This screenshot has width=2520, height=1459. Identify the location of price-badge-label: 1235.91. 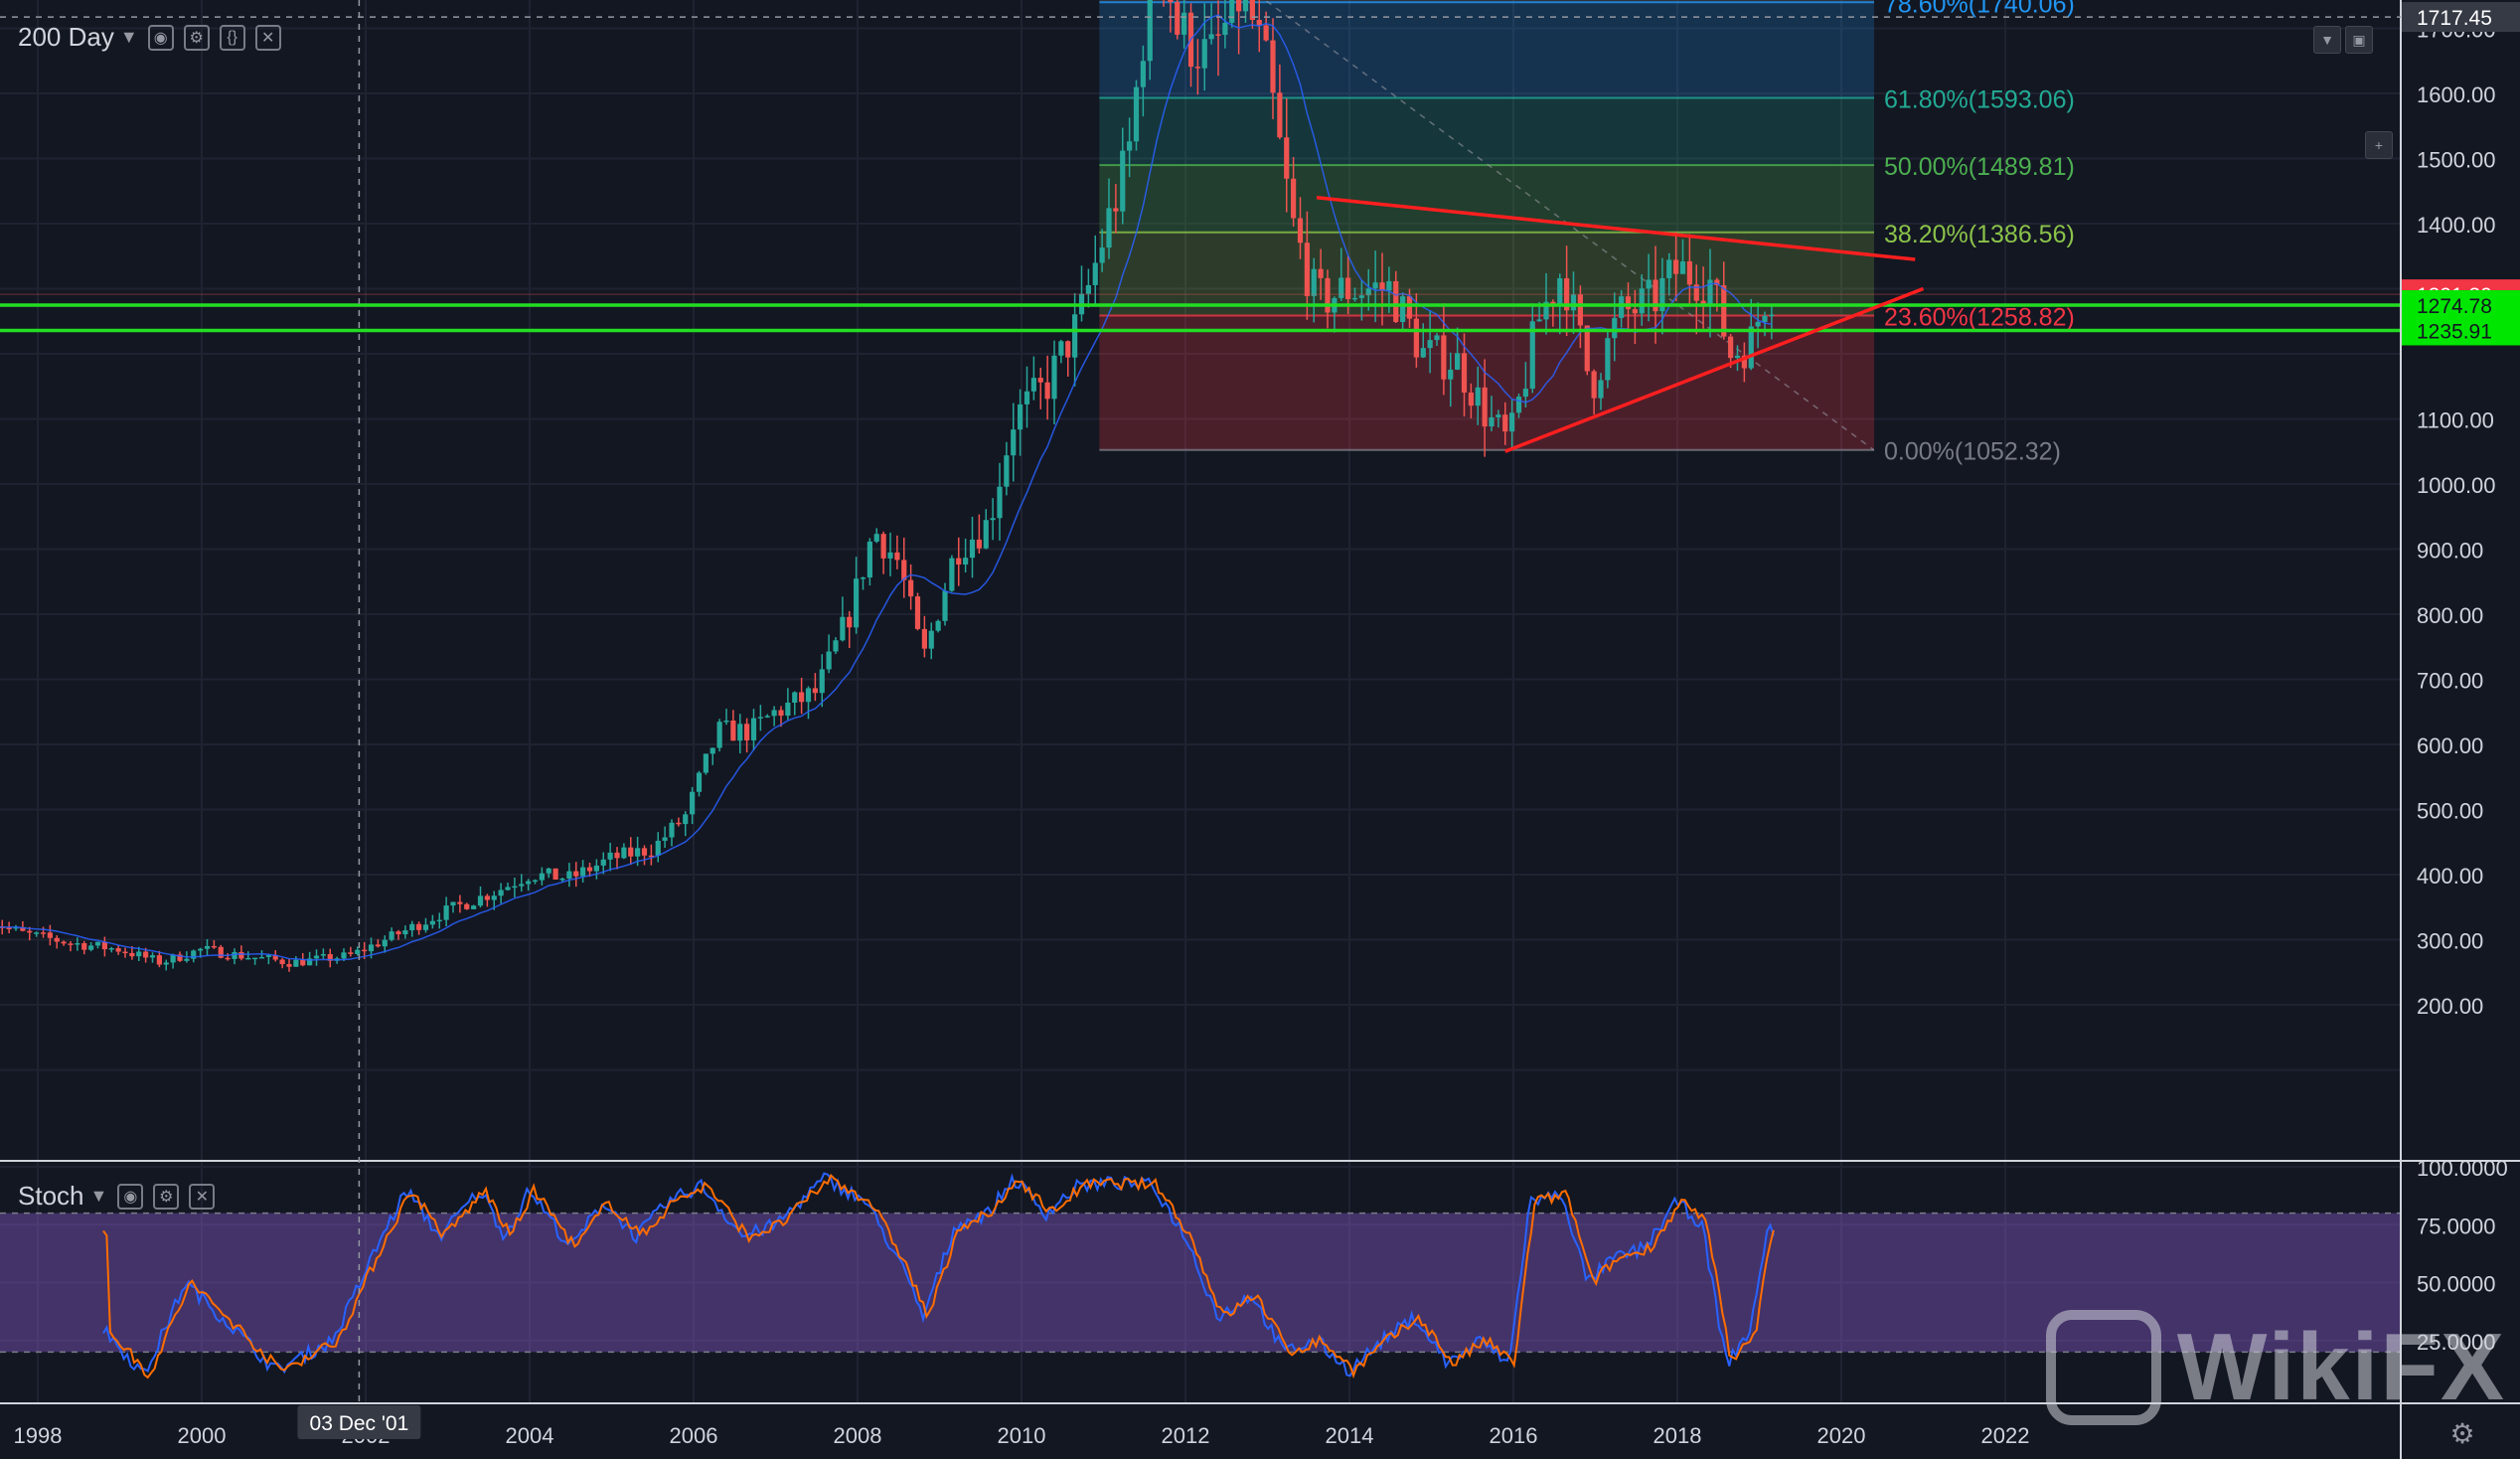
(2455, 332).